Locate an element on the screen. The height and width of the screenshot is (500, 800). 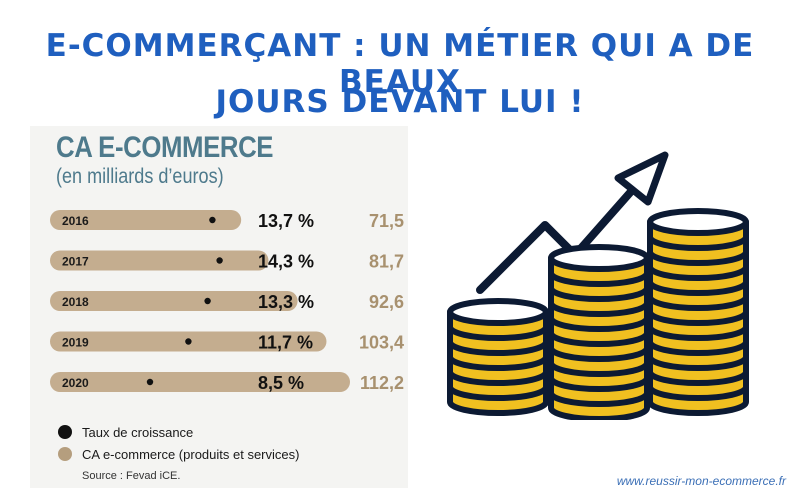
revenue-bar-2017 is located at coordinates (159, 260).